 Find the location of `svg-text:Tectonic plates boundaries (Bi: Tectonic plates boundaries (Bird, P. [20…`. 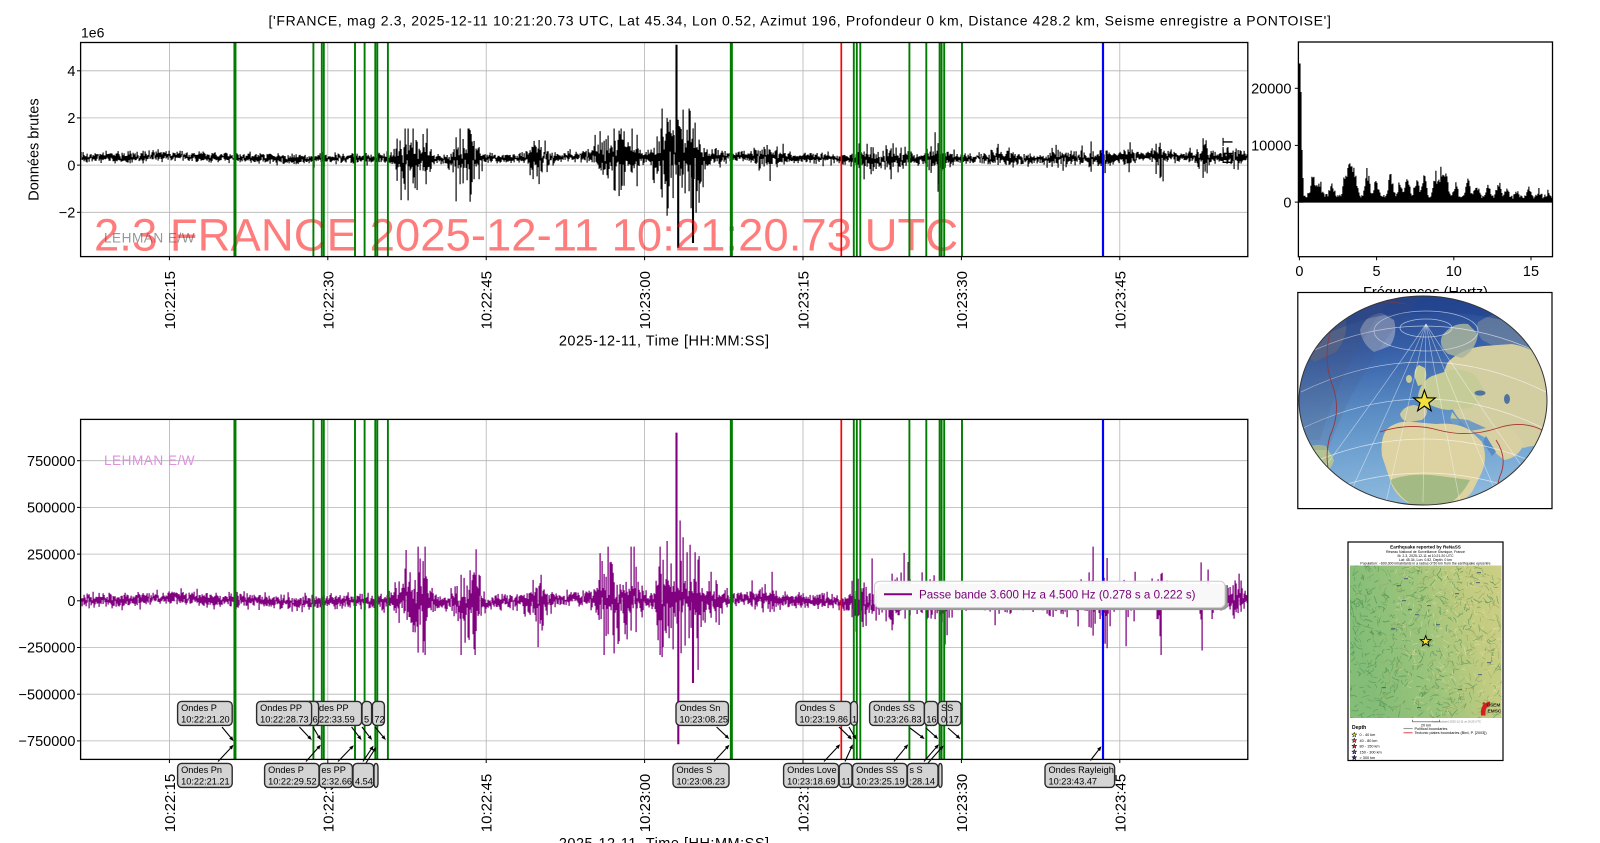

svg-text:Tectonic plates boundaries (Bi: Tectonic plates boundaries (Bird, P. [20… is located at coordinates (1451, 733).